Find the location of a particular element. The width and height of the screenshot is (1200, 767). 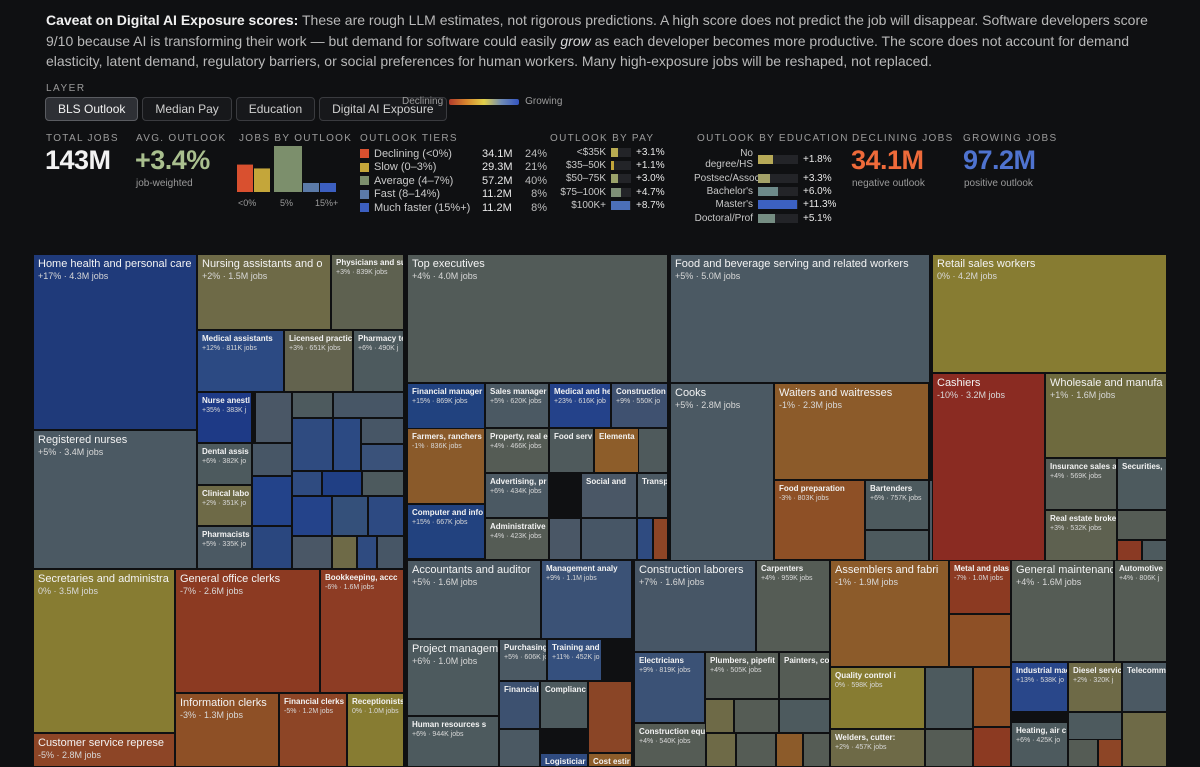

treemap-cell: Diesel servic +2% · 320K j is located at coordinates (1095, 687).